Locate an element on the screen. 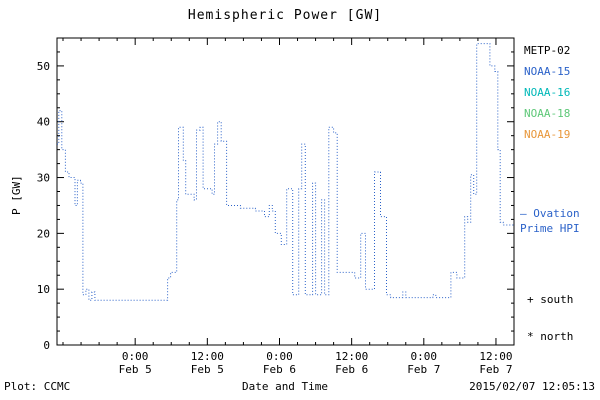 Image resolution: width=600 pixels, height=400 pixels. plot-source-label: Plot: CCMC is located at coordinates (37, 386).